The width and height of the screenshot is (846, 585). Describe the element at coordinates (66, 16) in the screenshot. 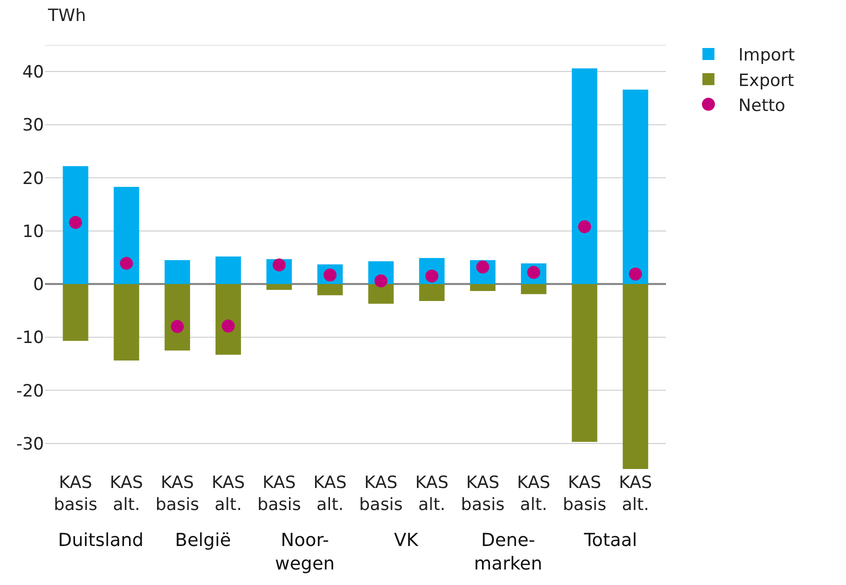

I see `y-axis-title: TWh` at that location.